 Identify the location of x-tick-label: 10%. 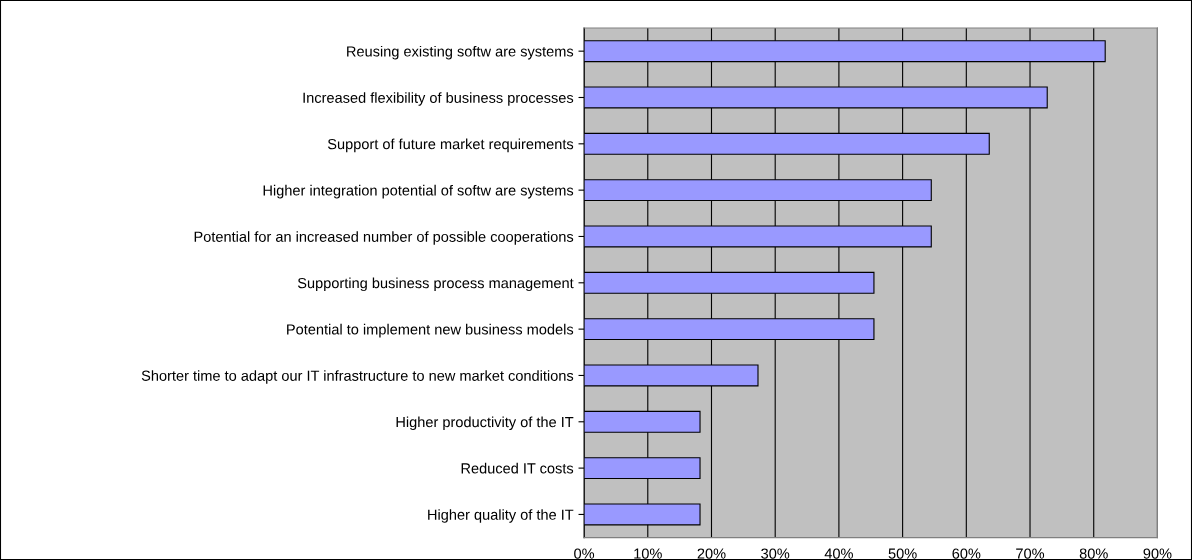
(648, 553).